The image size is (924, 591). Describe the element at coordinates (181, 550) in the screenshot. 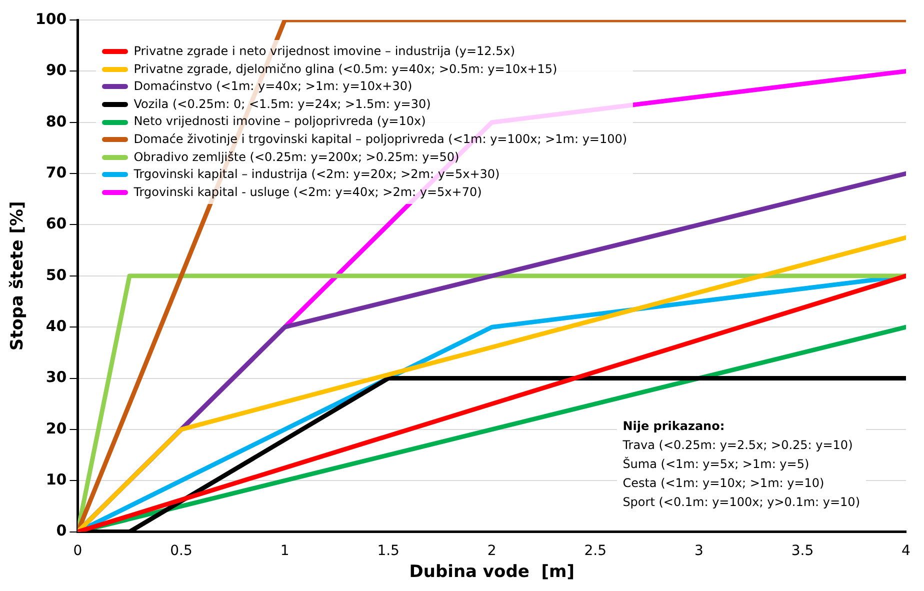

I see `x-tick-label: 0.5` at that location.